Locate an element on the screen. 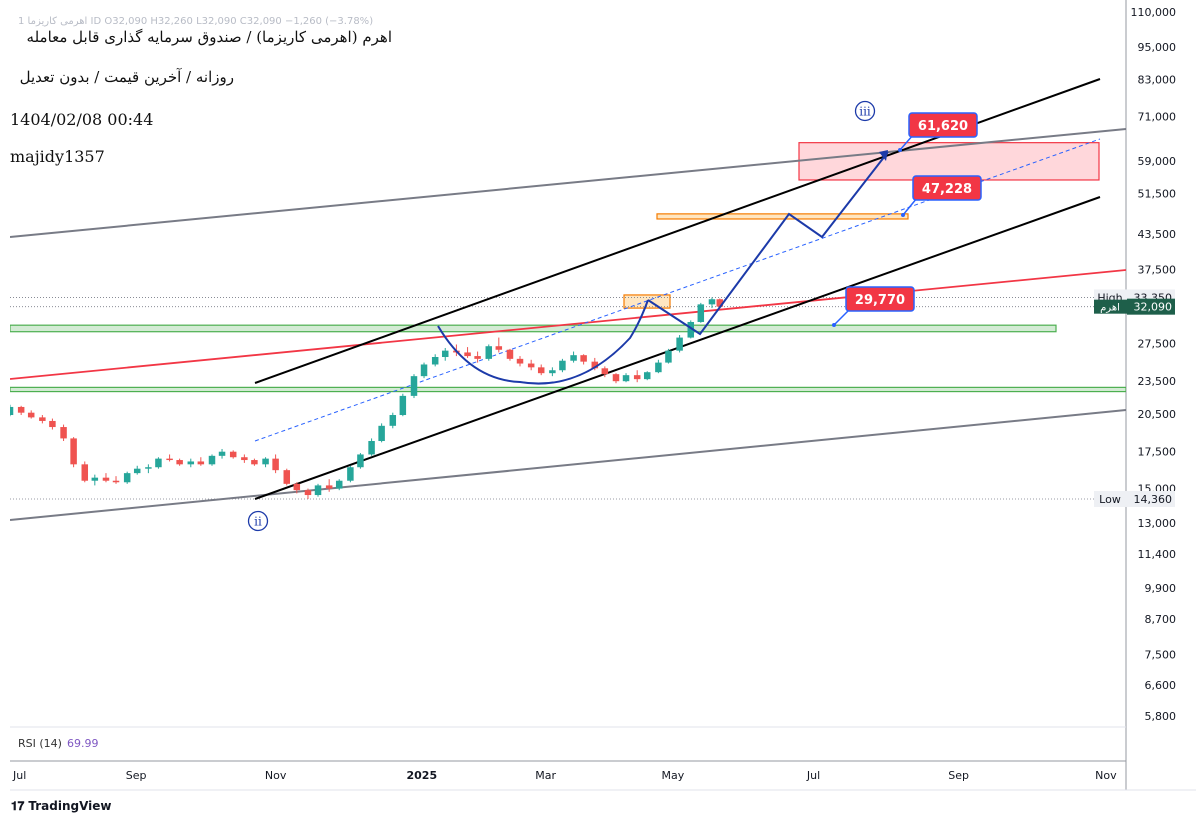 The height and width of the screenshot is (825, 1196). y-tick-label: 7,500 is located at coordinates (1161, 654).